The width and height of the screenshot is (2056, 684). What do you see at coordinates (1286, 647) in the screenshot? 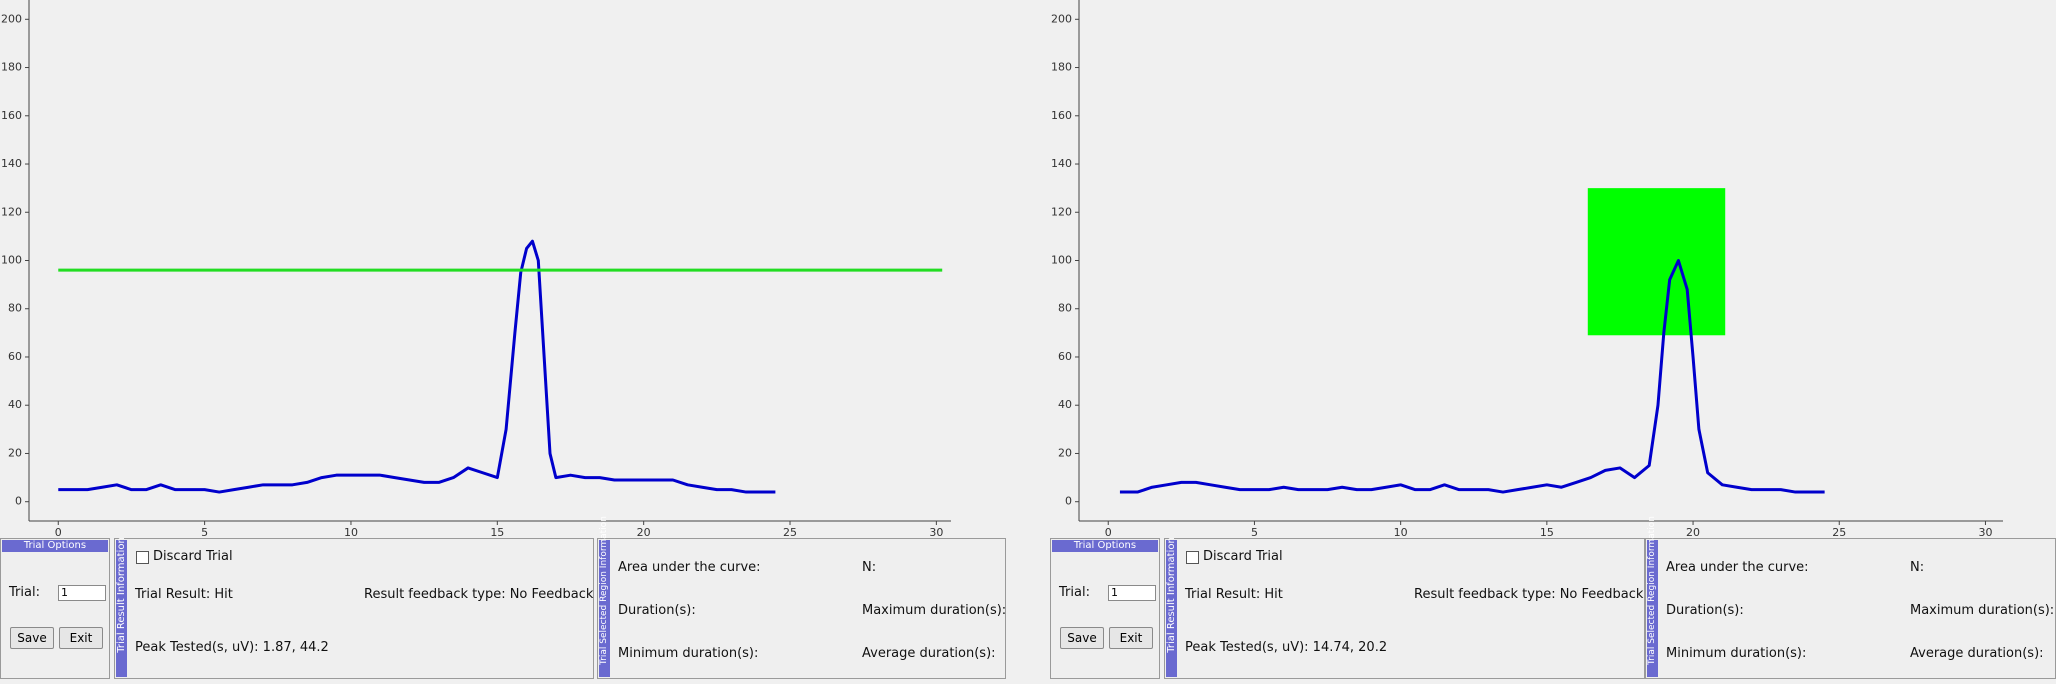
I see `peak-tested: Peak Tested(s, uV): 14.74, 20.2` at bounding box center [1286, 647].